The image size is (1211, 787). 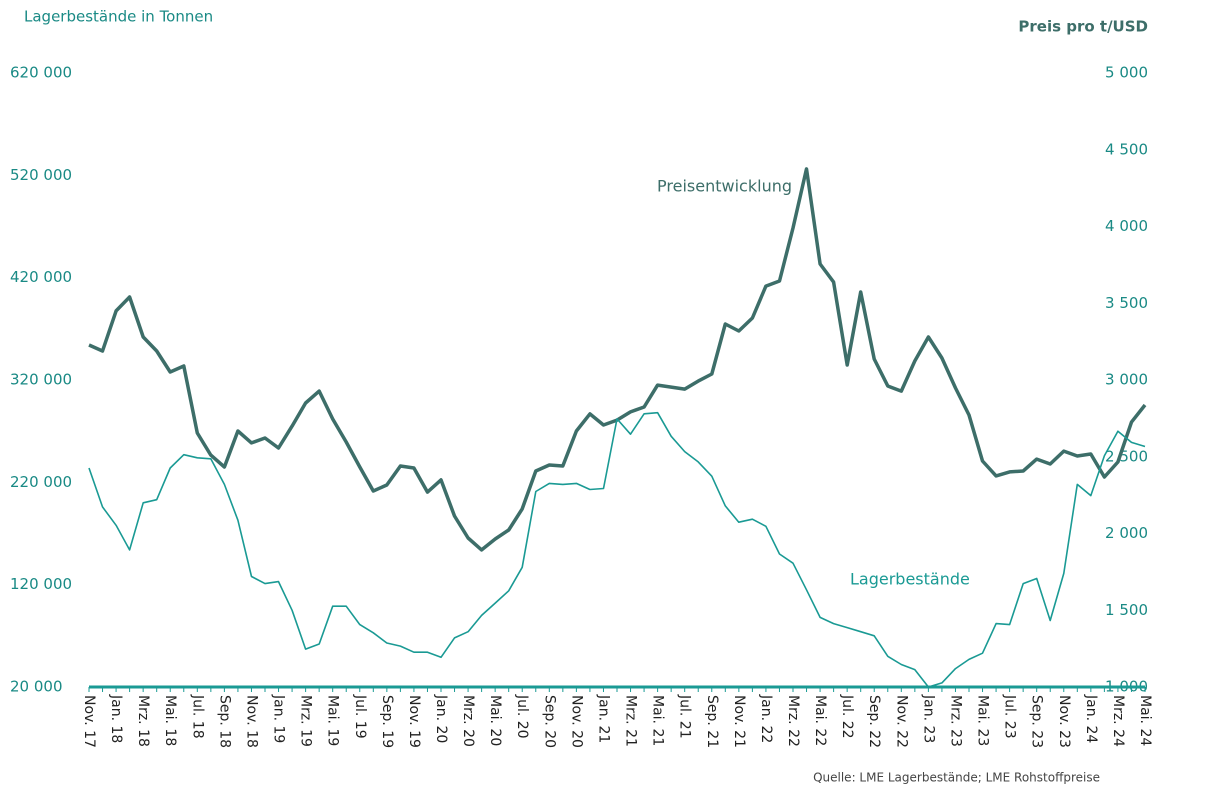 I want to click on y-tick-label: 120 000, so click(x=41, y=584).